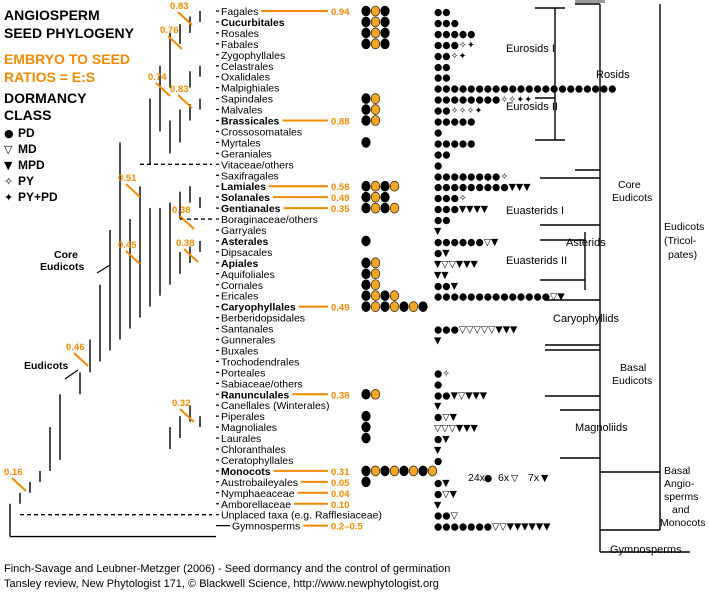  I want to click on taxon-label: Fagales, so click(239, 12).